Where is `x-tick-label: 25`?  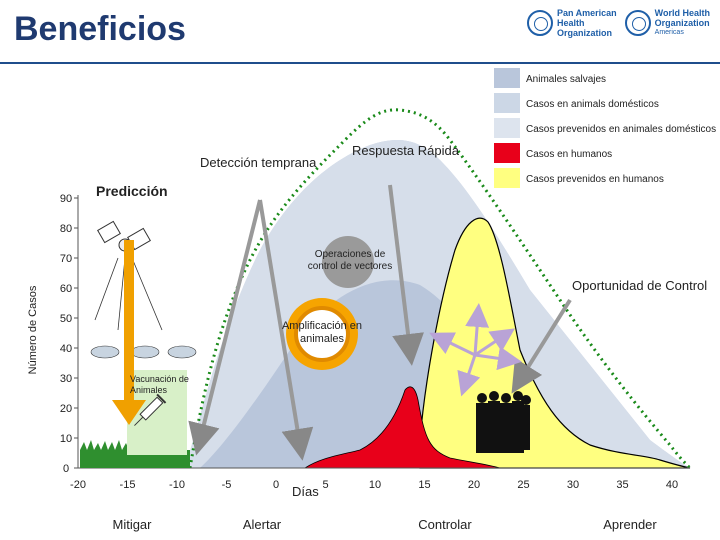 x-tick-label: 25 is located at coordinates (523, 485).